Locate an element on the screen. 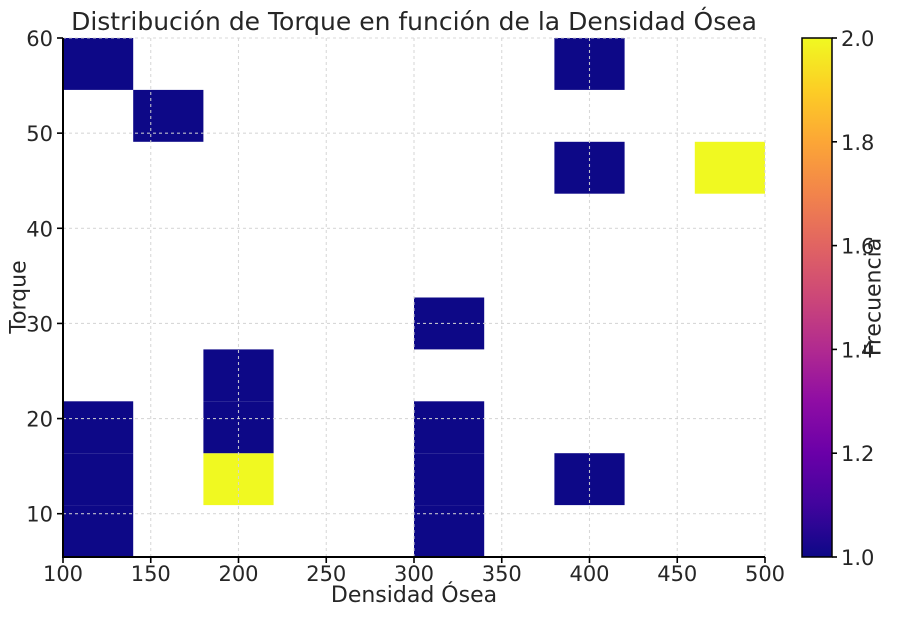 The height and width of the screenshot is (618, 900). colorbar-tick-label: 1.2 is located at coordinates (857, 454).